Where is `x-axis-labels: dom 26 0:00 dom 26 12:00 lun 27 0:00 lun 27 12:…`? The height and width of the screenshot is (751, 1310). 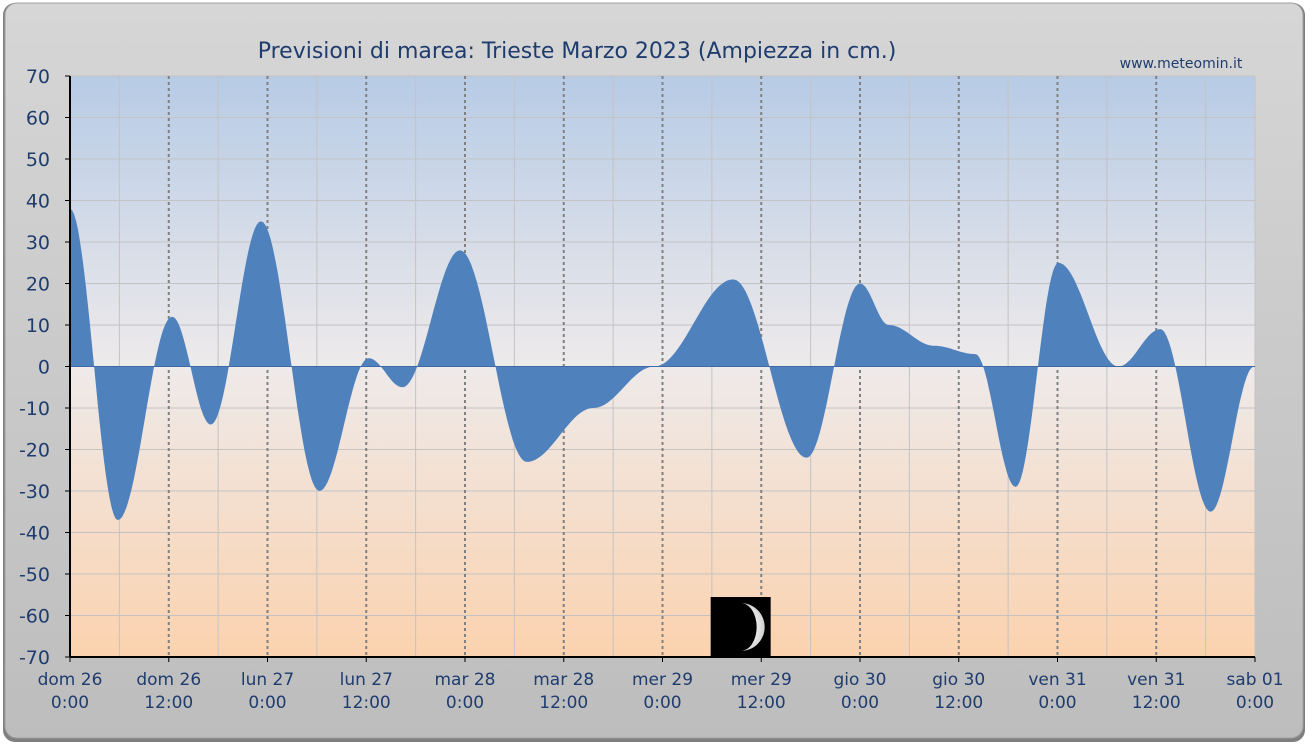
x-axis-labels: dom 26 0:00 dom 26 12:00 lun 27 0:00 lun 27 12:… is located at coordinates (661, 691).